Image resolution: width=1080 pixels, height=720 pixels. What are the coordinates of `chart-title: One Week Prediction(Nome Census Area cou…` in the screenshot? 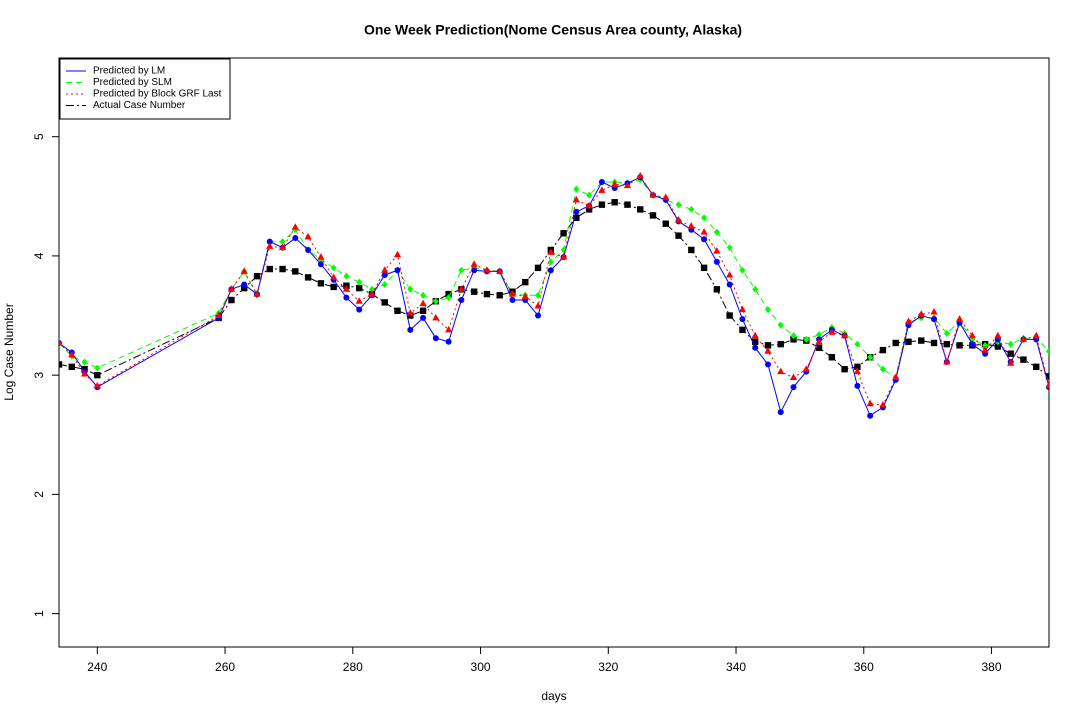 It's located at (553, 30).